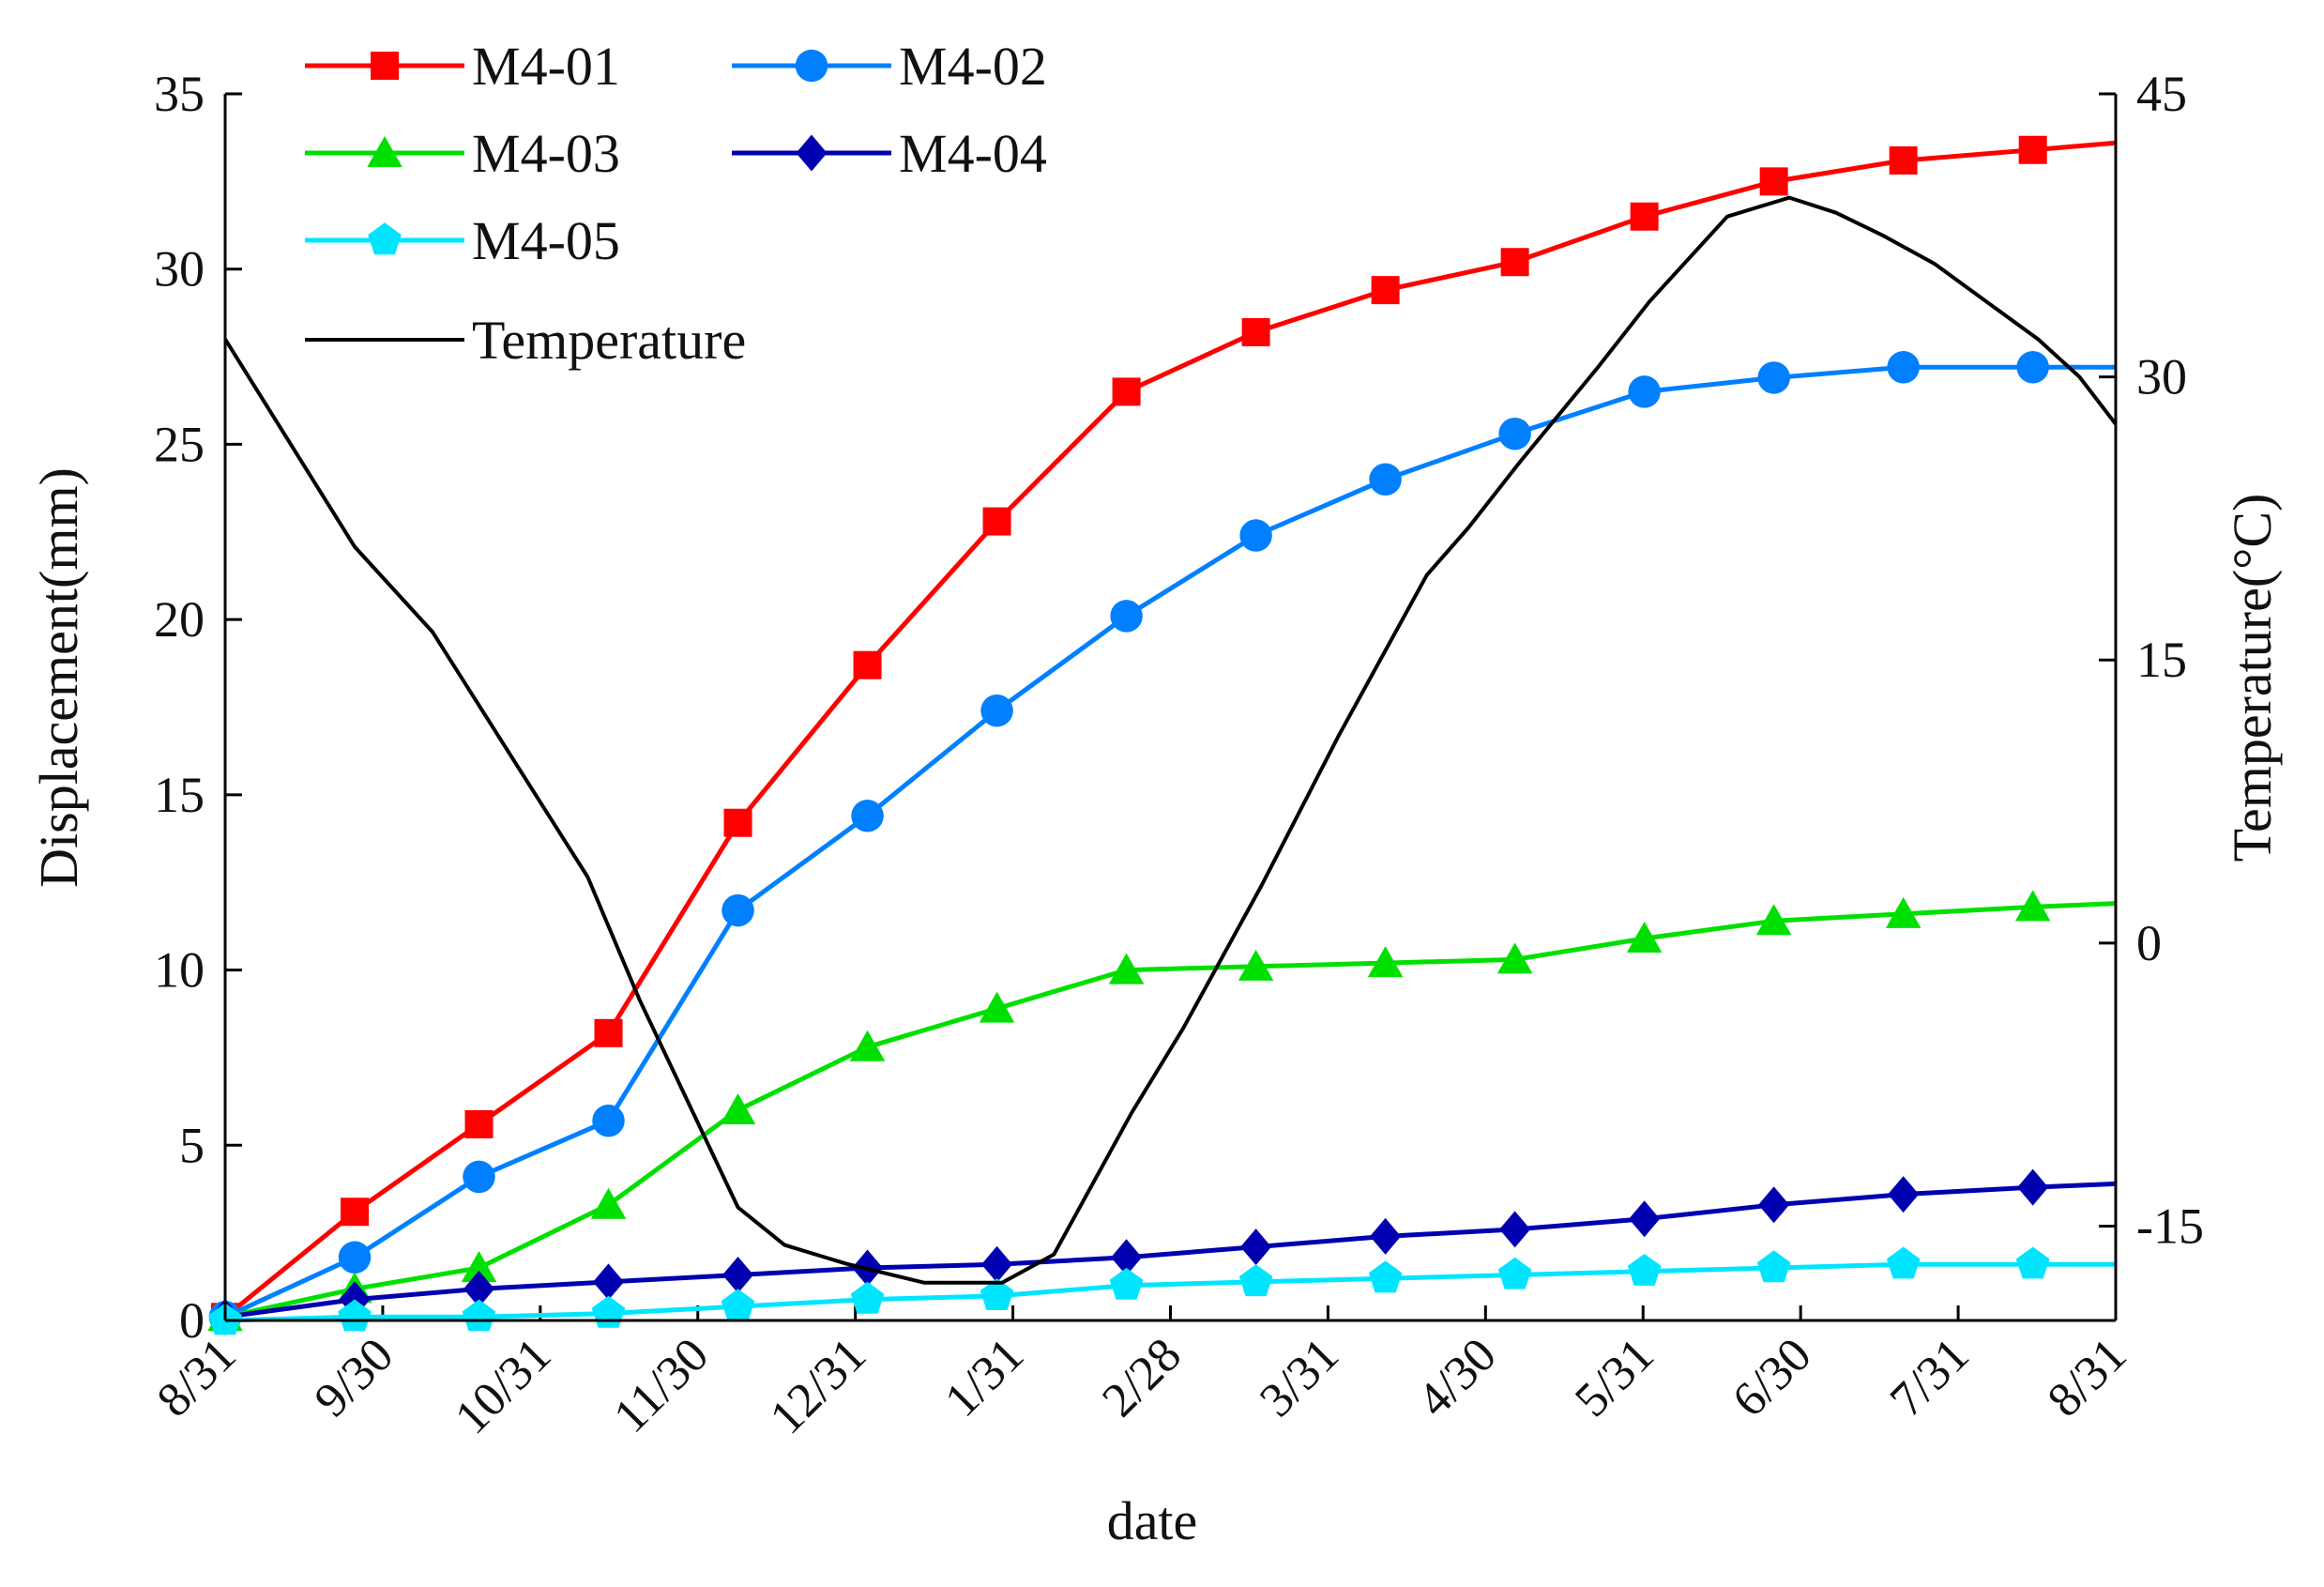 The height and width of the screenshot is (1587, 2324). What do you see at coordinates (889, 67) in the screenshot?
I see `legend-entry-m4-02: M4-02` at bounding box center [889, 67].